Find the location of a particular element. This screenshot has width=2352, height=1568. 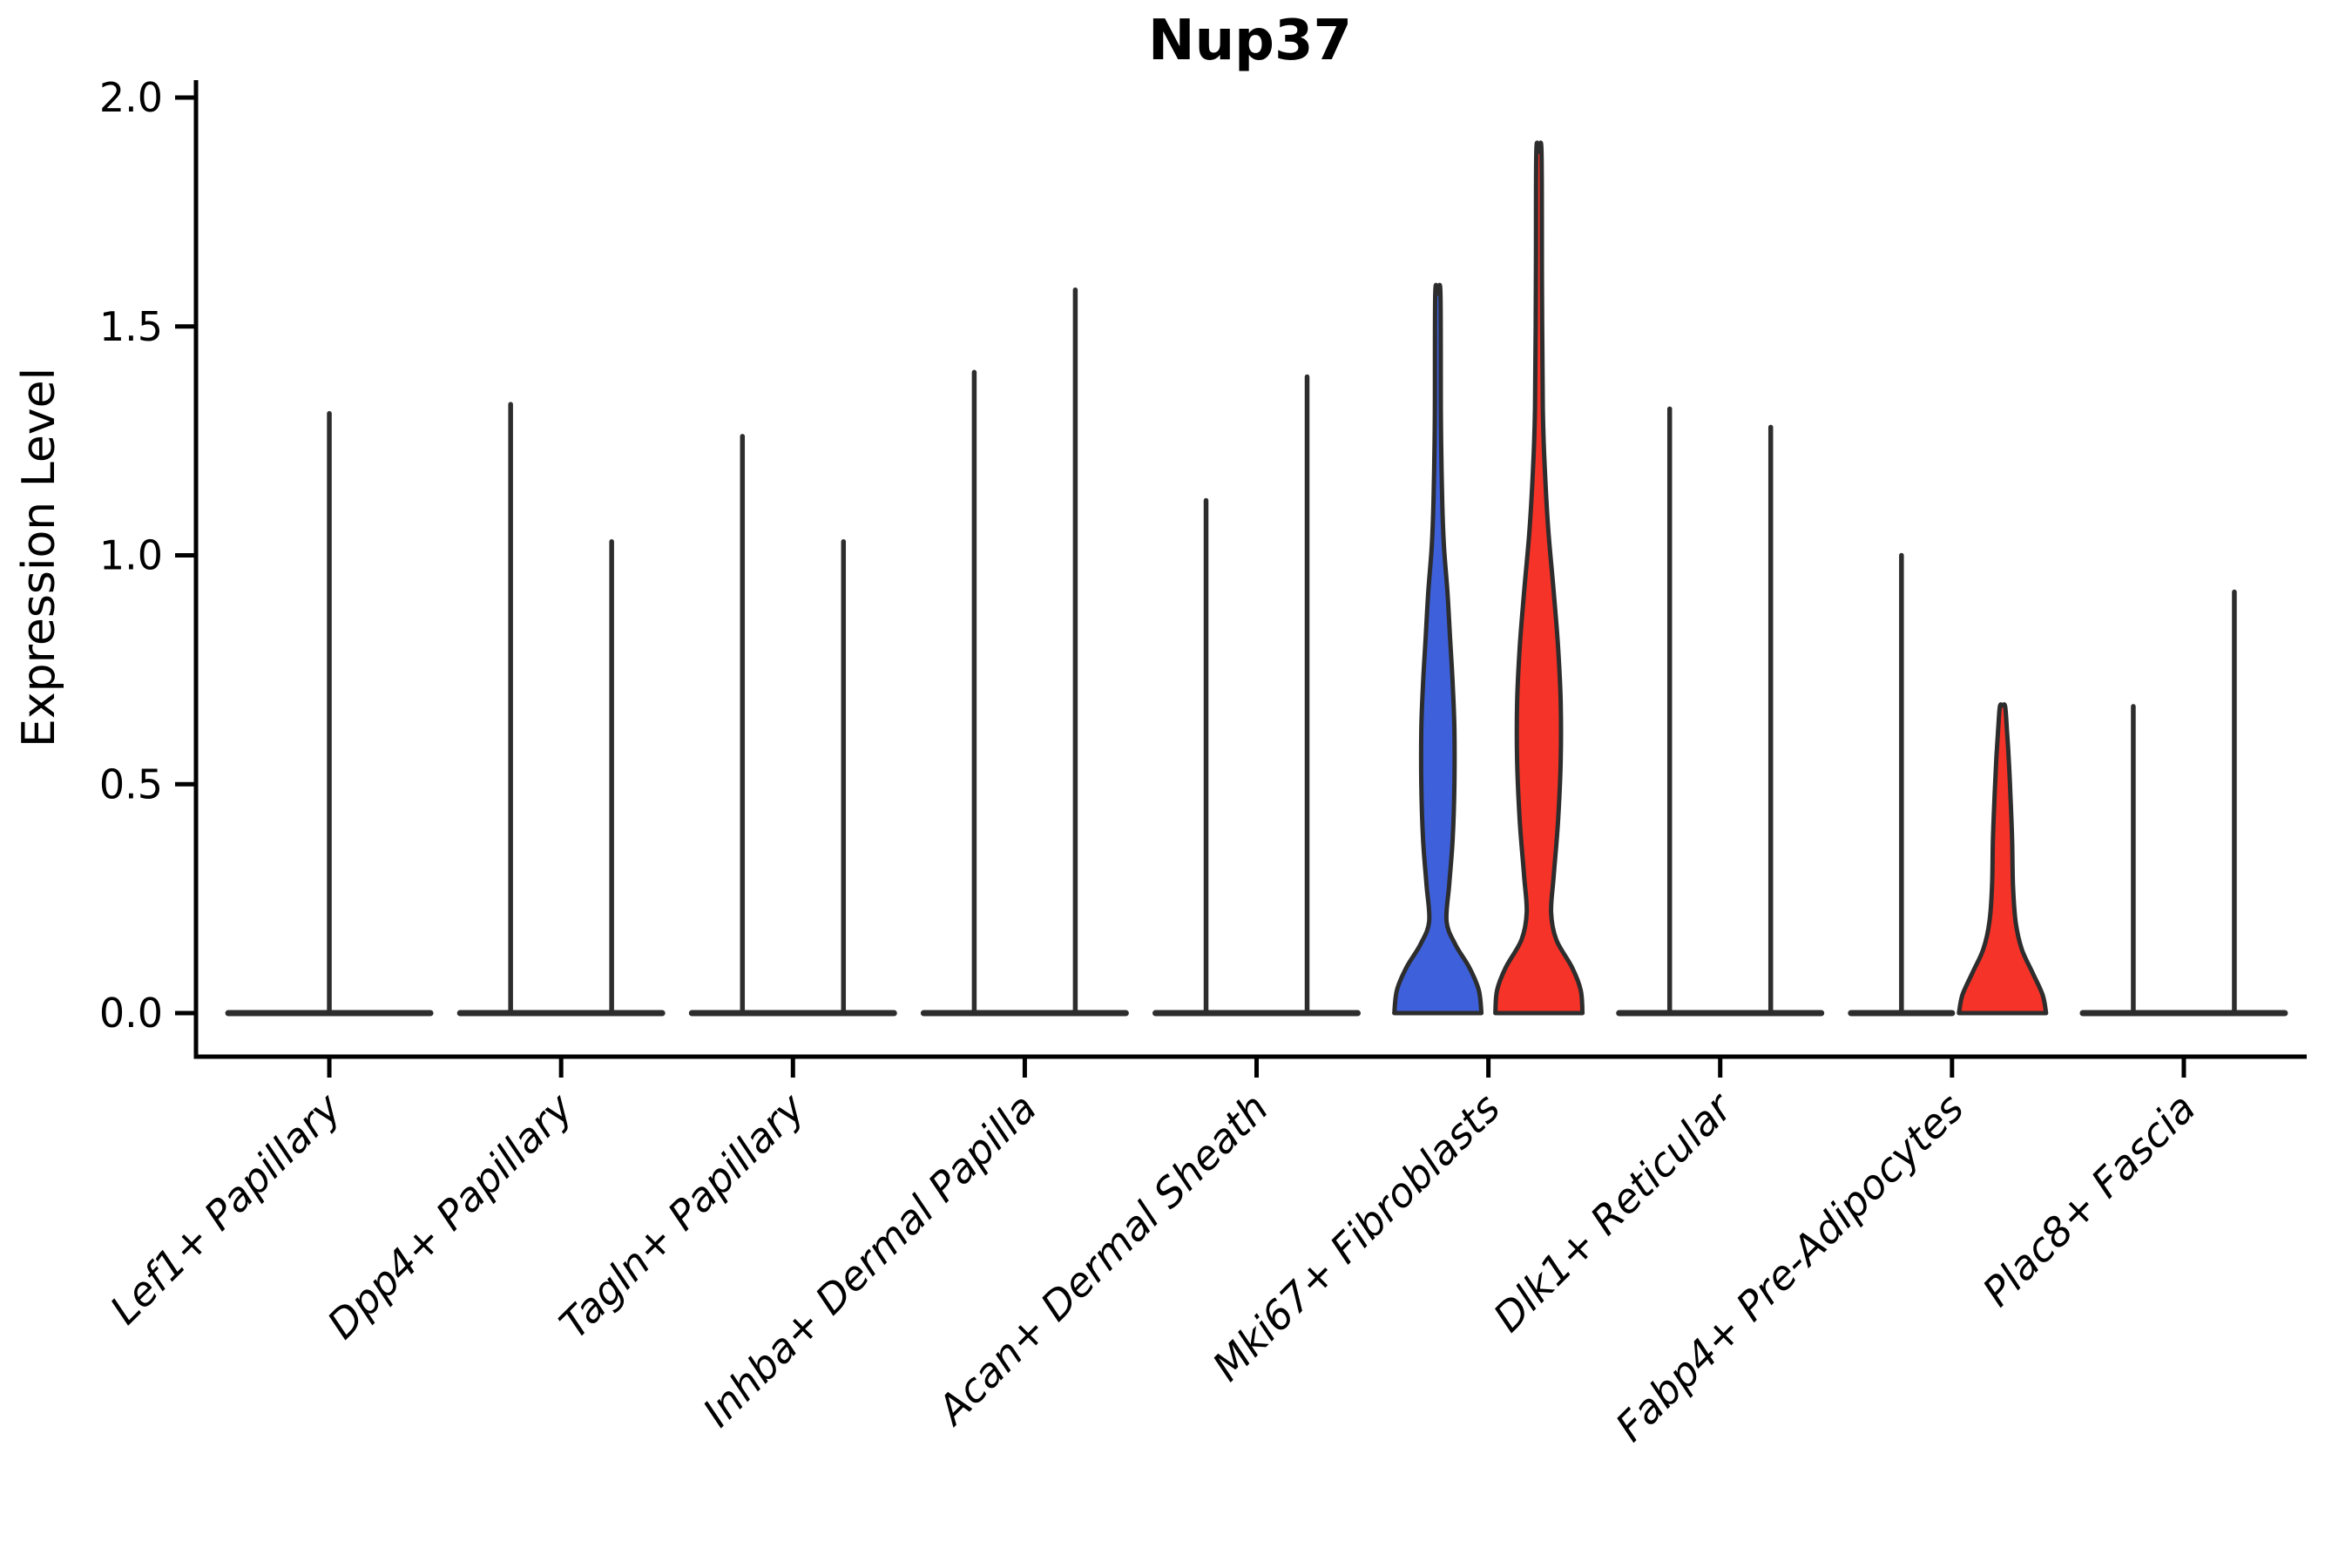

x-tick-label: Dlk1+ Reticular is located at coordinates (1614, 1211).